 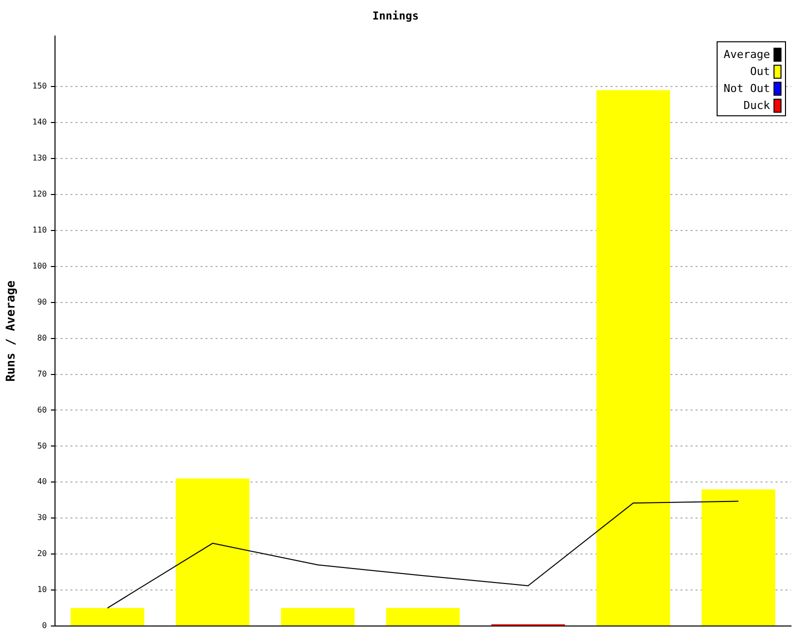 I want to click on y-tick-label: 130, so click(x=40, y=158).